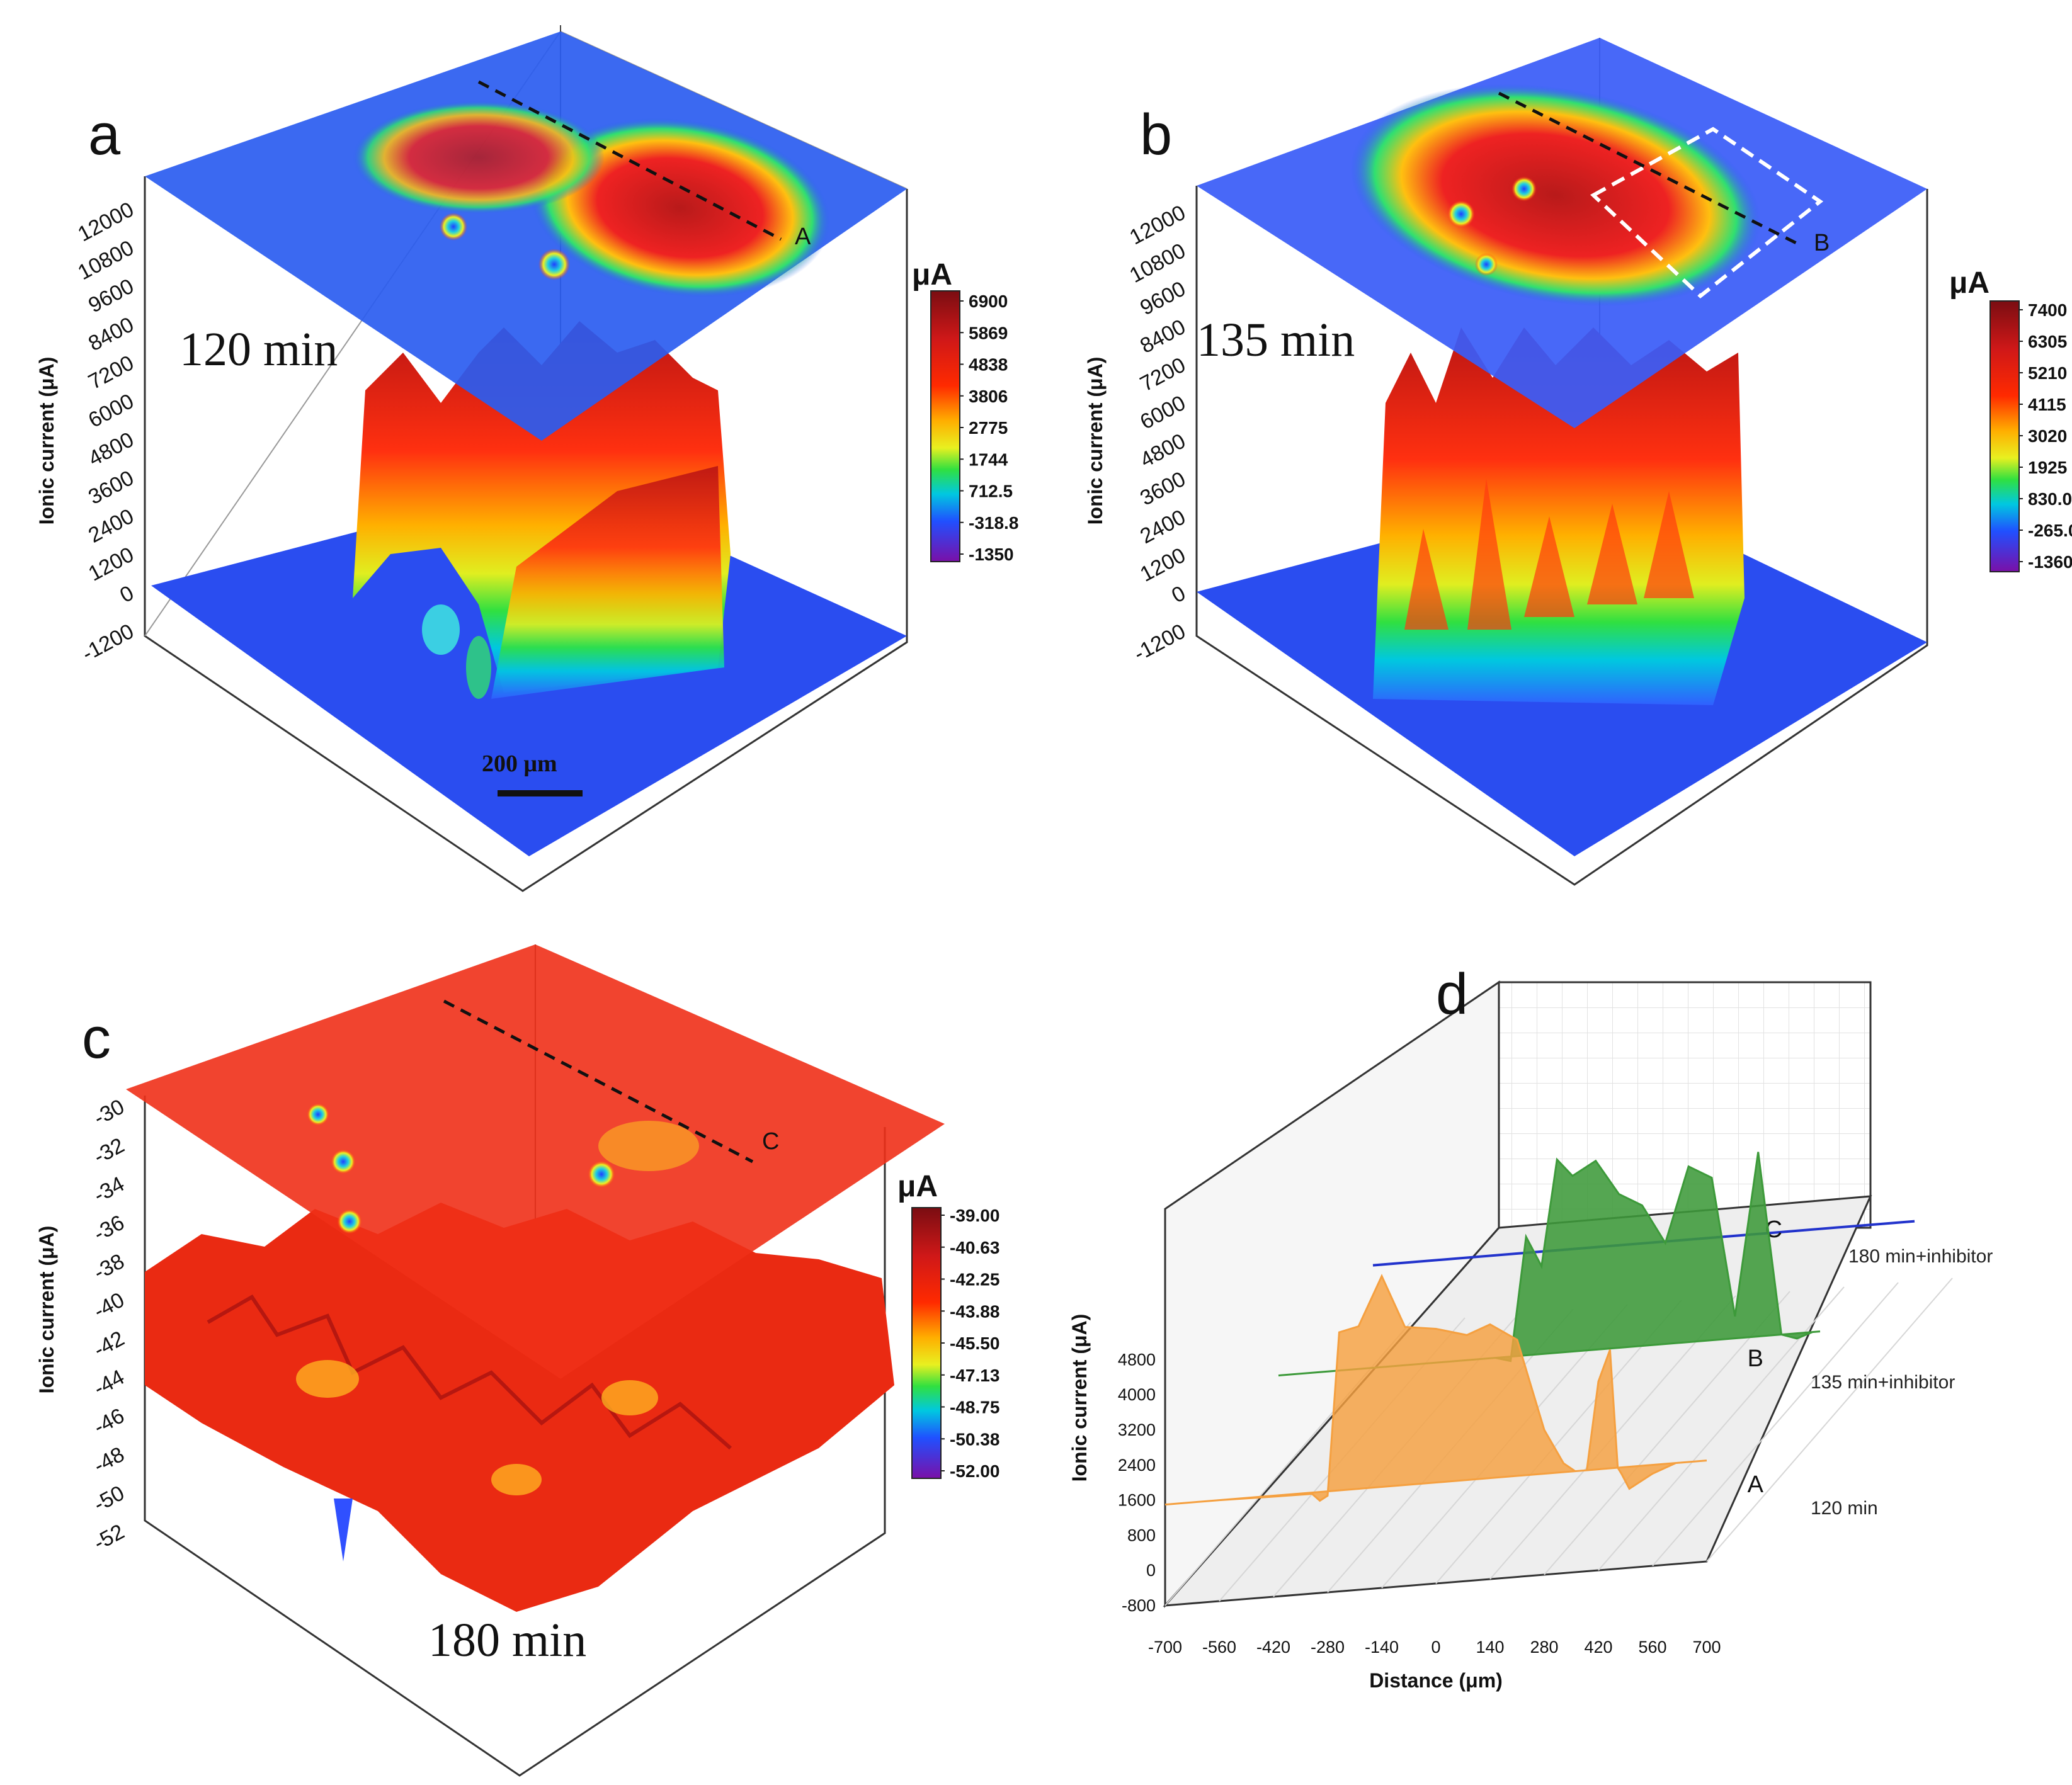 The image size is (2072, 1785). What do you see at coordinates (1544, 1647) in the screenshot?
I see `panel-d-xtick: 280` at bounding box center [1544, 1647].